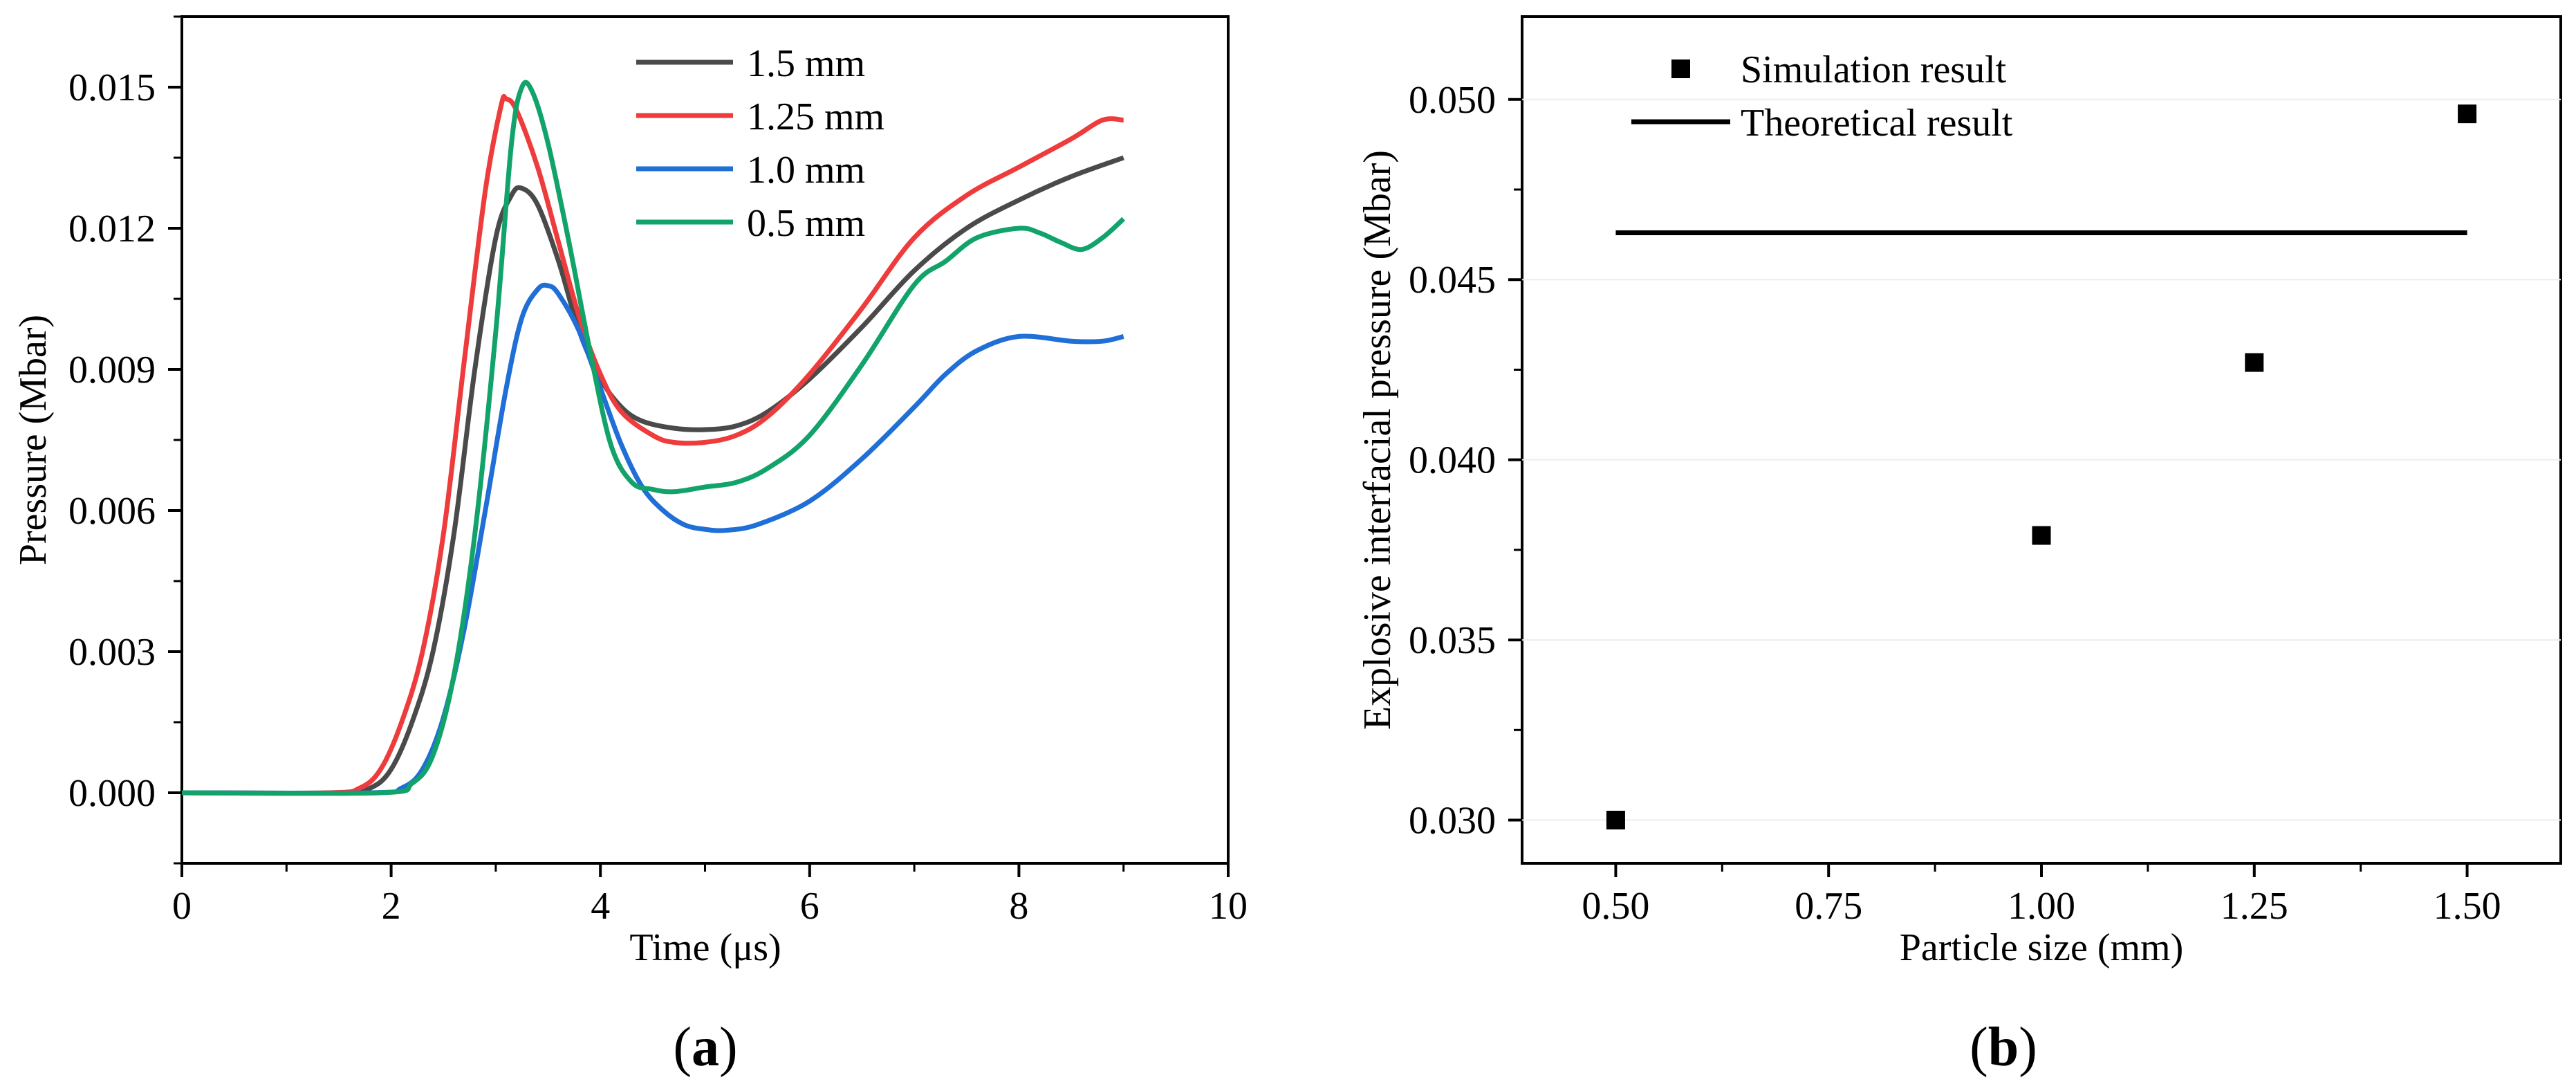 The width and height of the screenshot is (2576, 1084). I want to click on panel-b-y-tick-label: 0.030, so click(1453, 820).